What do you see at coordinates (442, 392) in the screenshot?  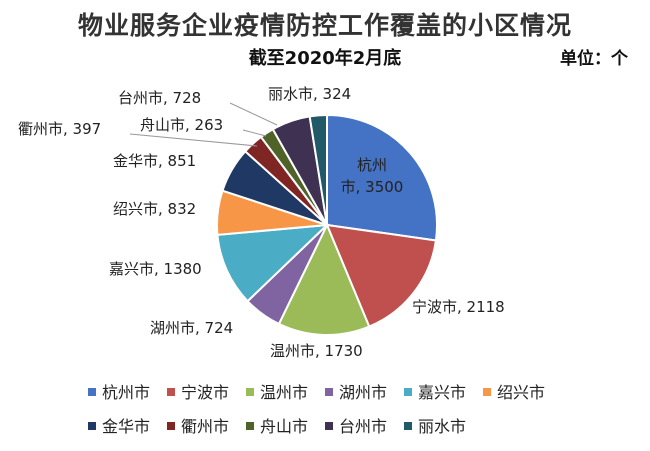 I see `legend-label-5: 嘉兴市` at bounding box center [442, 392].